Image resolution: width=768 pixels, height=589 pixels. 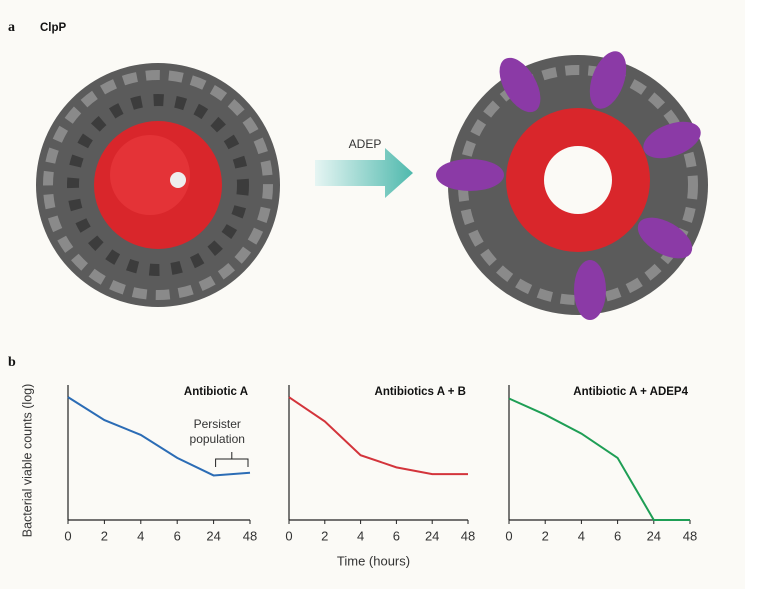 I want to click on protein-structure, so click(x=158, y=185).